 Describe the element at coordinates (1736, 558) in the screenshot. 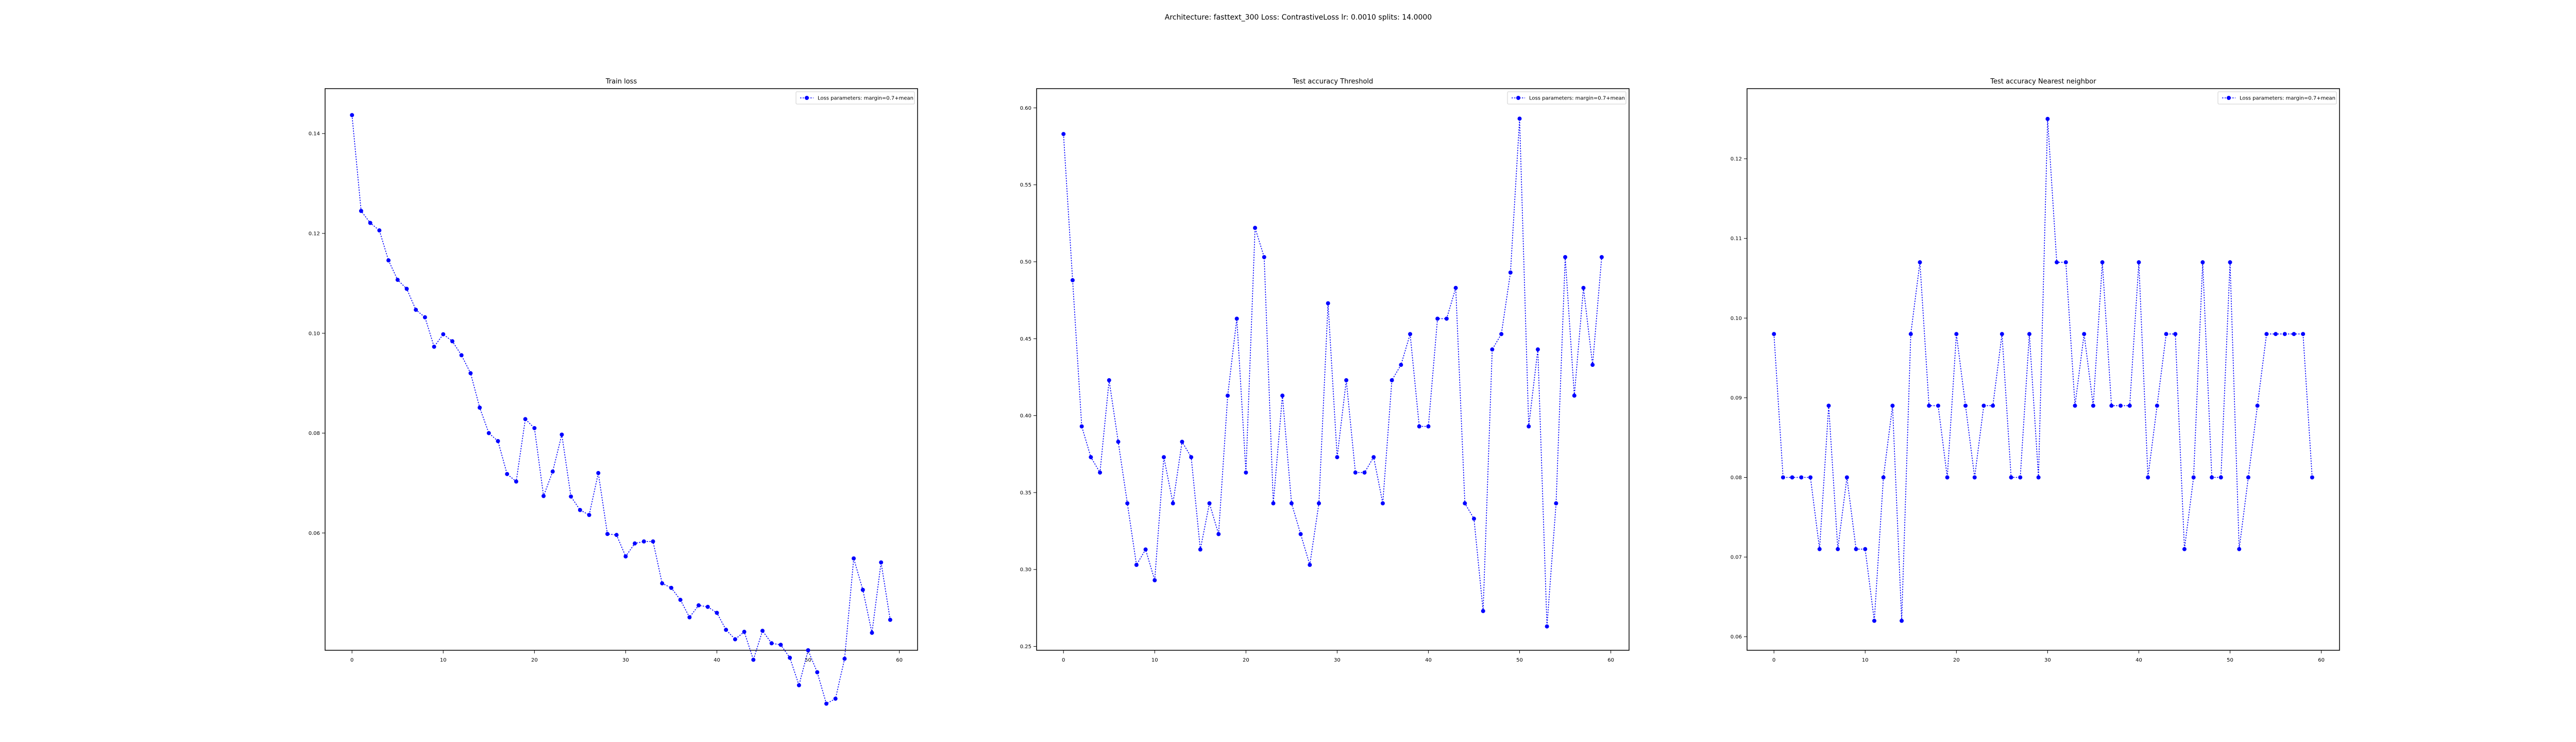

I see `y-tick-label: 0.07` at that location.